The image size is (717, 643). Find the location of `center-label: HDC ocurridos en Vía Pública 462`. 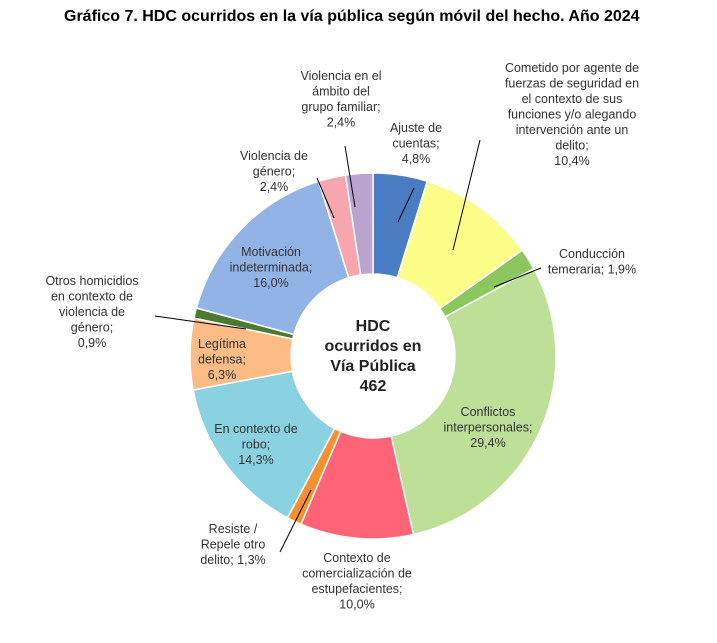

center-label: HDC ocurridos en Vía Pública 462 is located at coordinates (373, 356).